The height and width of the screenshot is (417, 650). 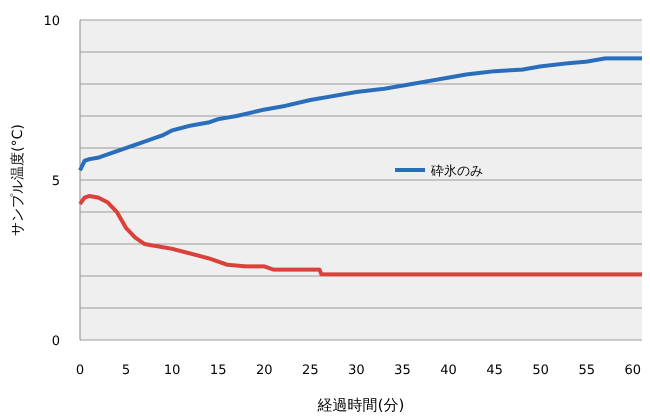 I want to click on x-tick-label: 45, so click(x=494, y=370).